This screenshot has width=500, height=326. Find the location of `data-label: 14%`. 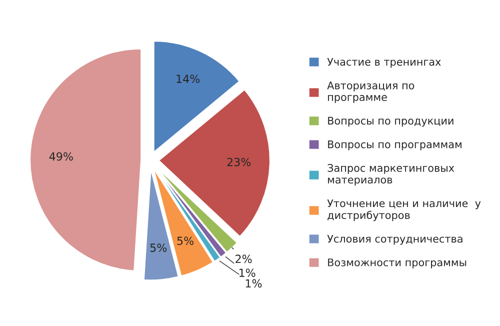

data-label: 14% is located at coordinates (188, 79).